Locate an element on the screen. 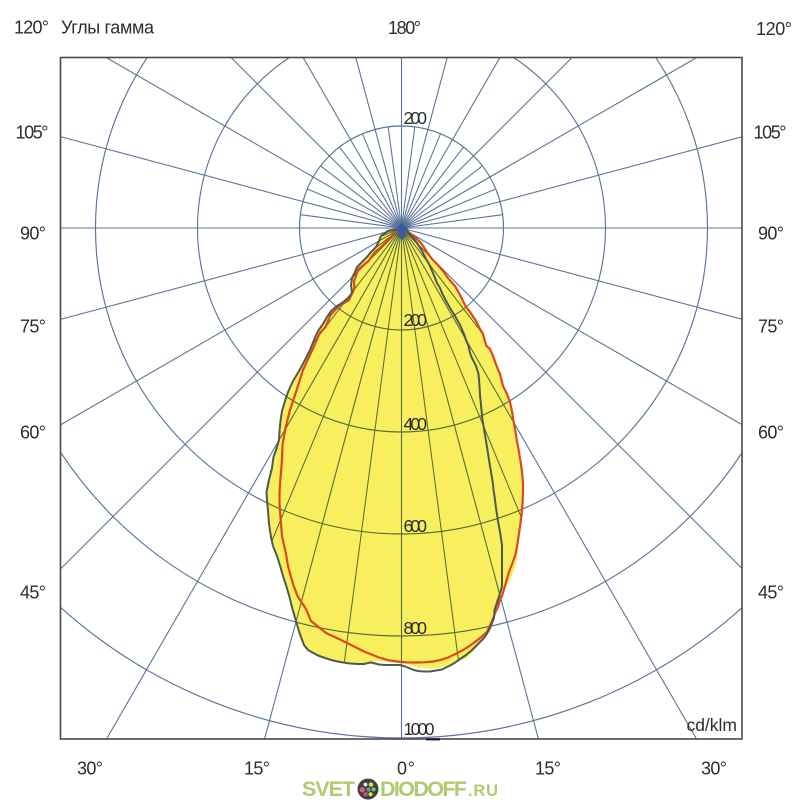 The width and height of the screenshot is (800, 805). svg-text: SVET is located at coordinates (328, 788).